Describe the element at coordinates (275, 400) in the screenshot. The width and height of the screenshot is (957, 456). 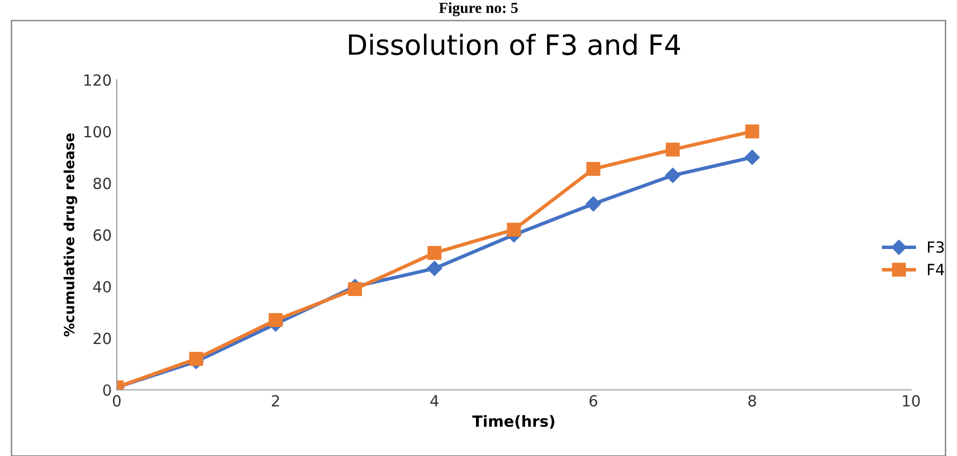
I see `x-tick-label: 2` at that location.